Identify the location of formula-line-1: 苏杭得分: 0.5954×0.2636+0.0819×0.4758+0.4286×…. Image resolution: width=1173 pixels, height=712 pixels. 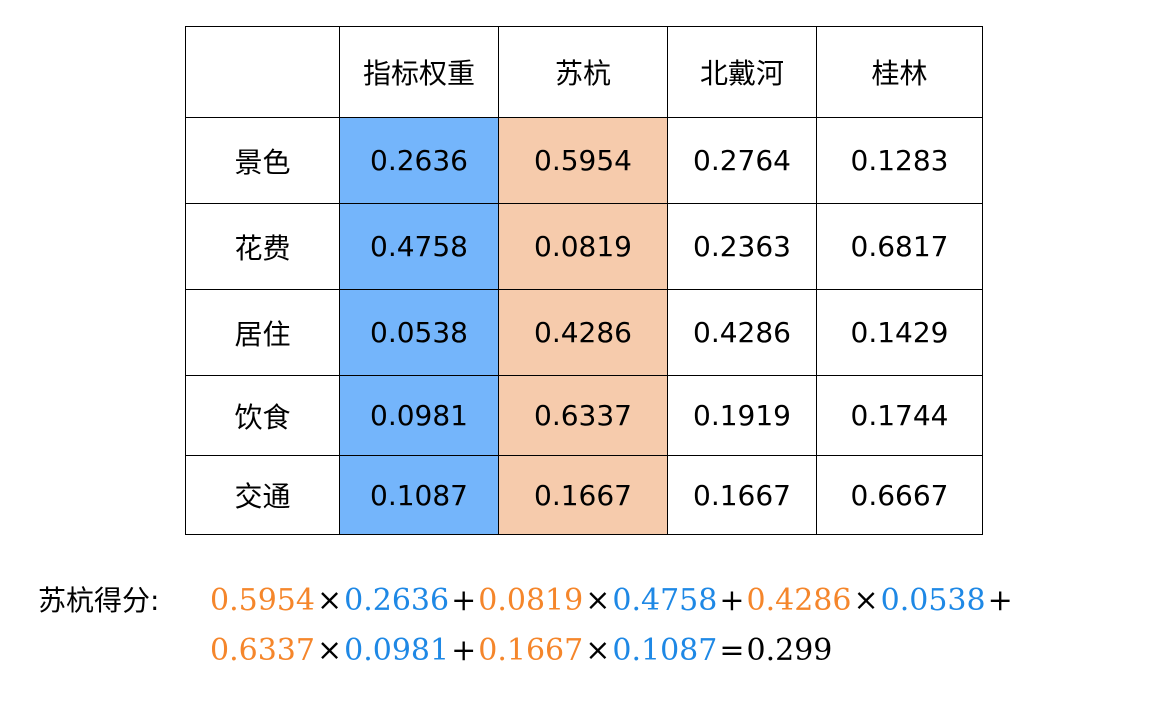
(526, 601).